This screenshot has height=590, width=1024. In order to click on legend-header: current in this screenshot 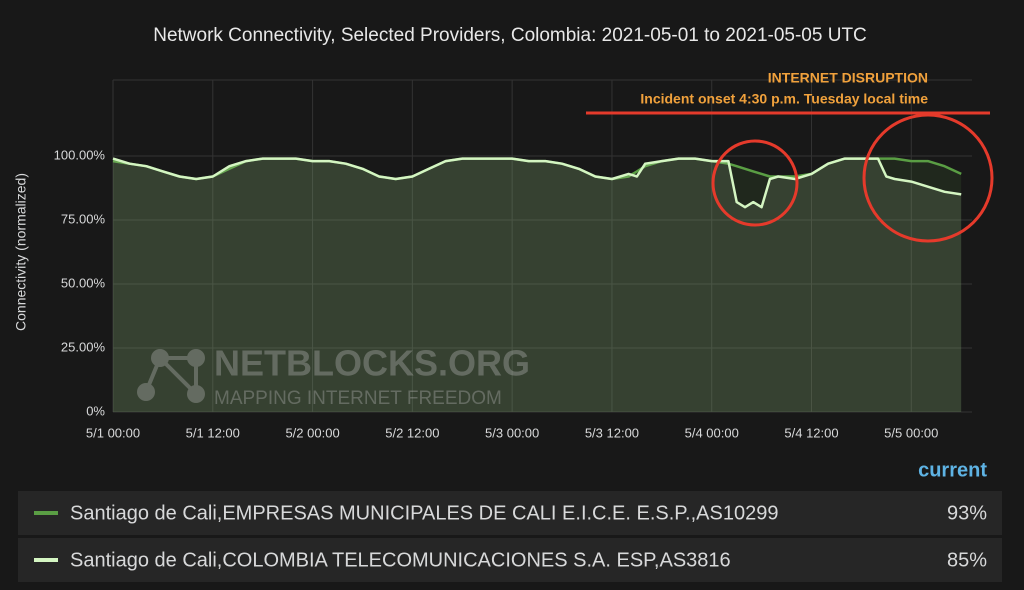, I will do `click(952, 470)`.